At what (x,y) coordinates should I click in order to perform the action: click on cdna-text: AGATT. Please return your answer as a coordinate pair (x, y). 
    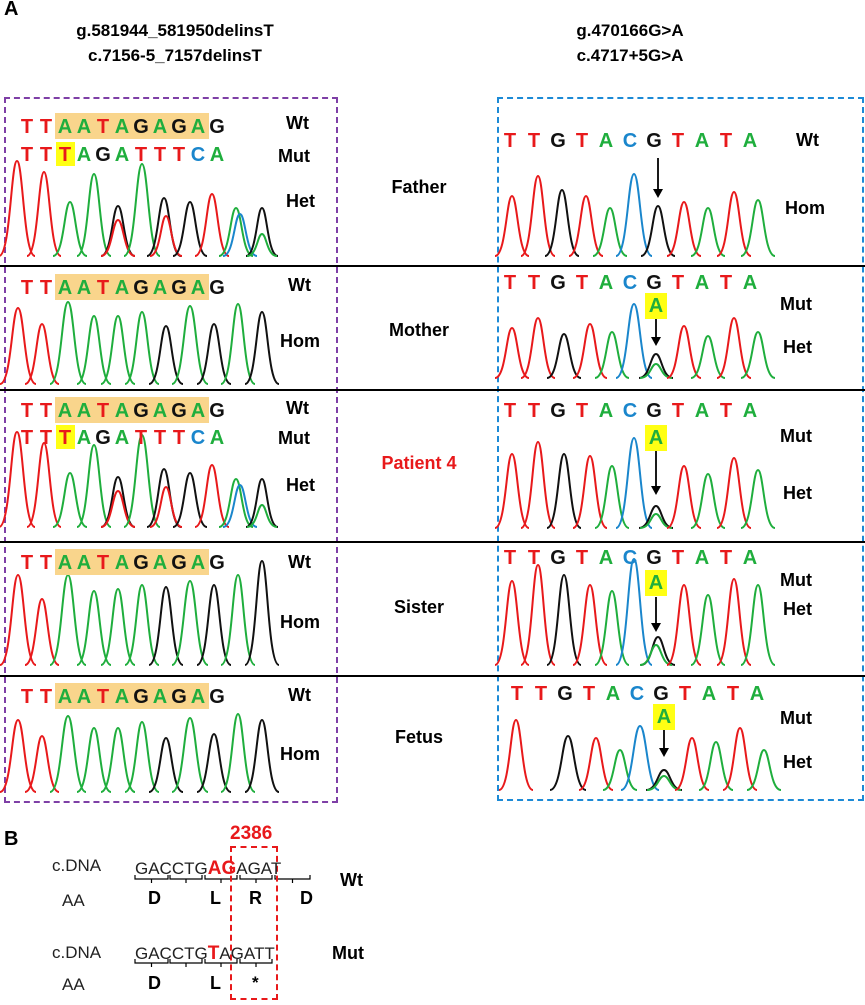
    Looking at the image, I should click on (247, 953).